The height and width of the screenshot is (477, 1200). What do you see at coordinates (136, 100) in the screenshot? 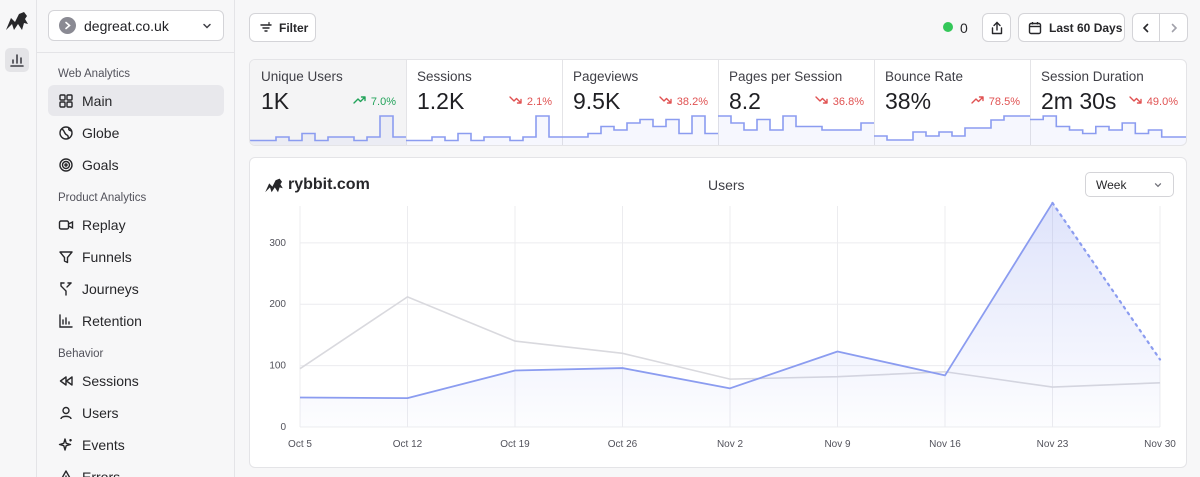
I see `sidebar-item-main: Main` at bounding box center [136, 100].